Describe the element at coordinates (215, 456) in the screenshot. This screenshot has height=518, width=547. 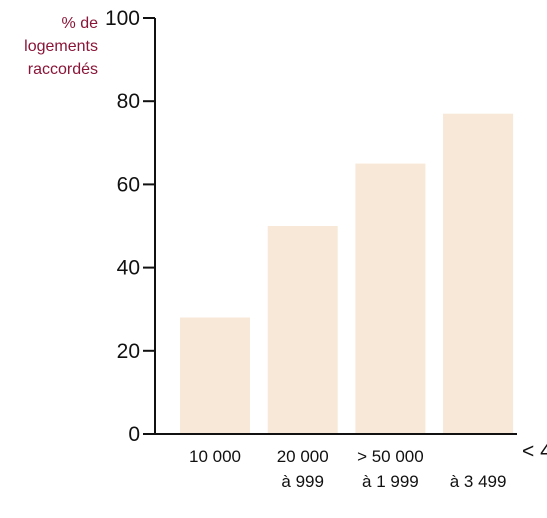
I see `x-category-label: 10 000` at that location.